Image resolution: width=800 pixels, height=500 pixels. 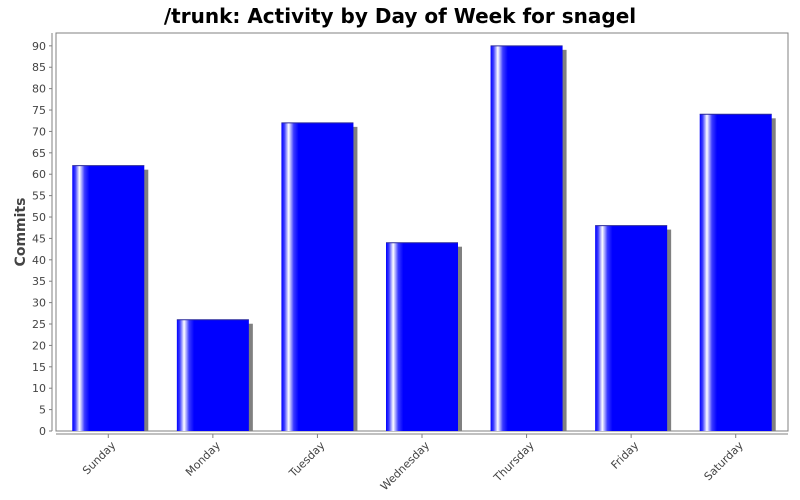 What do you see at coordinates (724, 461) in the screenshot?
I see `x-tick-label: Saturday` at bounding box center [724, 461].